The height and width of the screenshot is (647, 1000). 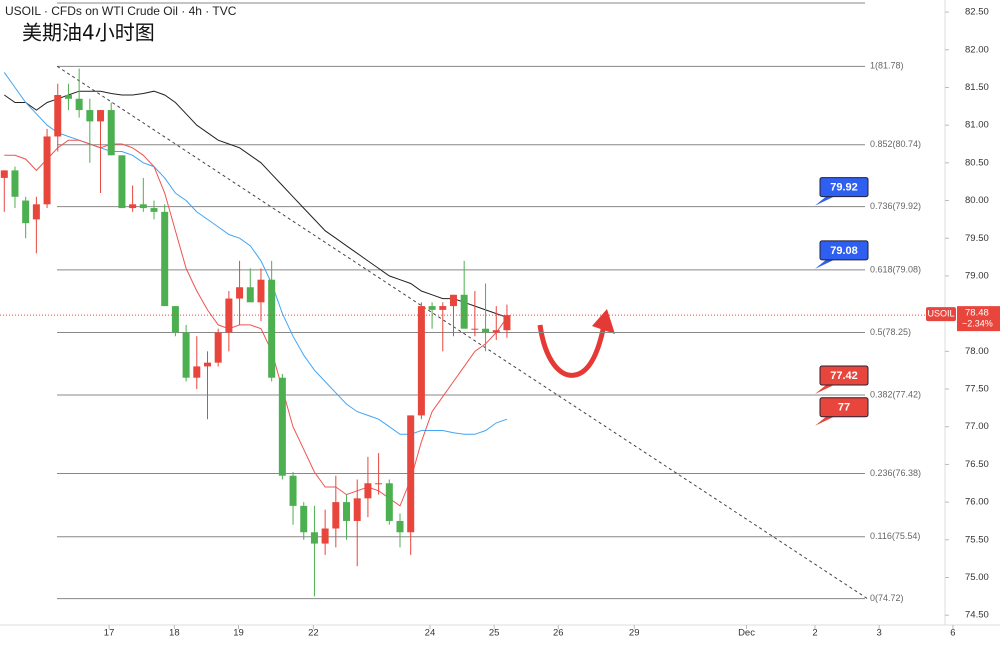 What do you see at coordinates (895, 473) in the screenshot?
I see `fib-label: 0.236(76.38)` at bounding box center [895, 473].